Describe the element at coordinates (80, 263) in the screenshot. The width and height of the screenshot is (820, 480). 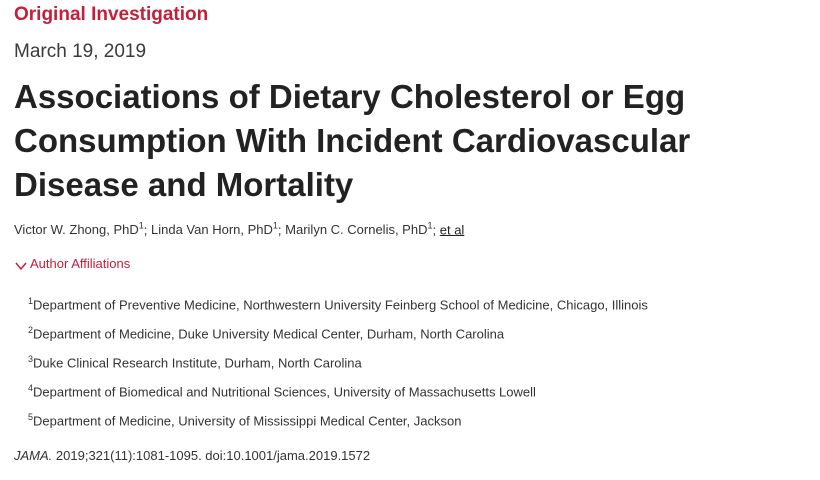
I see `author-affiliations-label: Author Affiliations` at that location.